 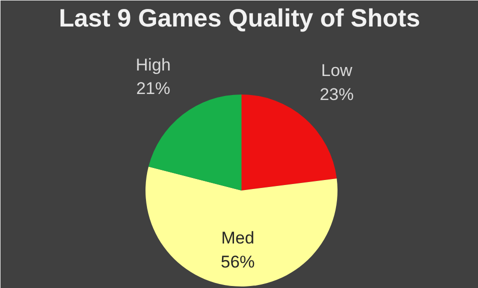 I want to click on slice-label: Med, so click(x=237, y=238).